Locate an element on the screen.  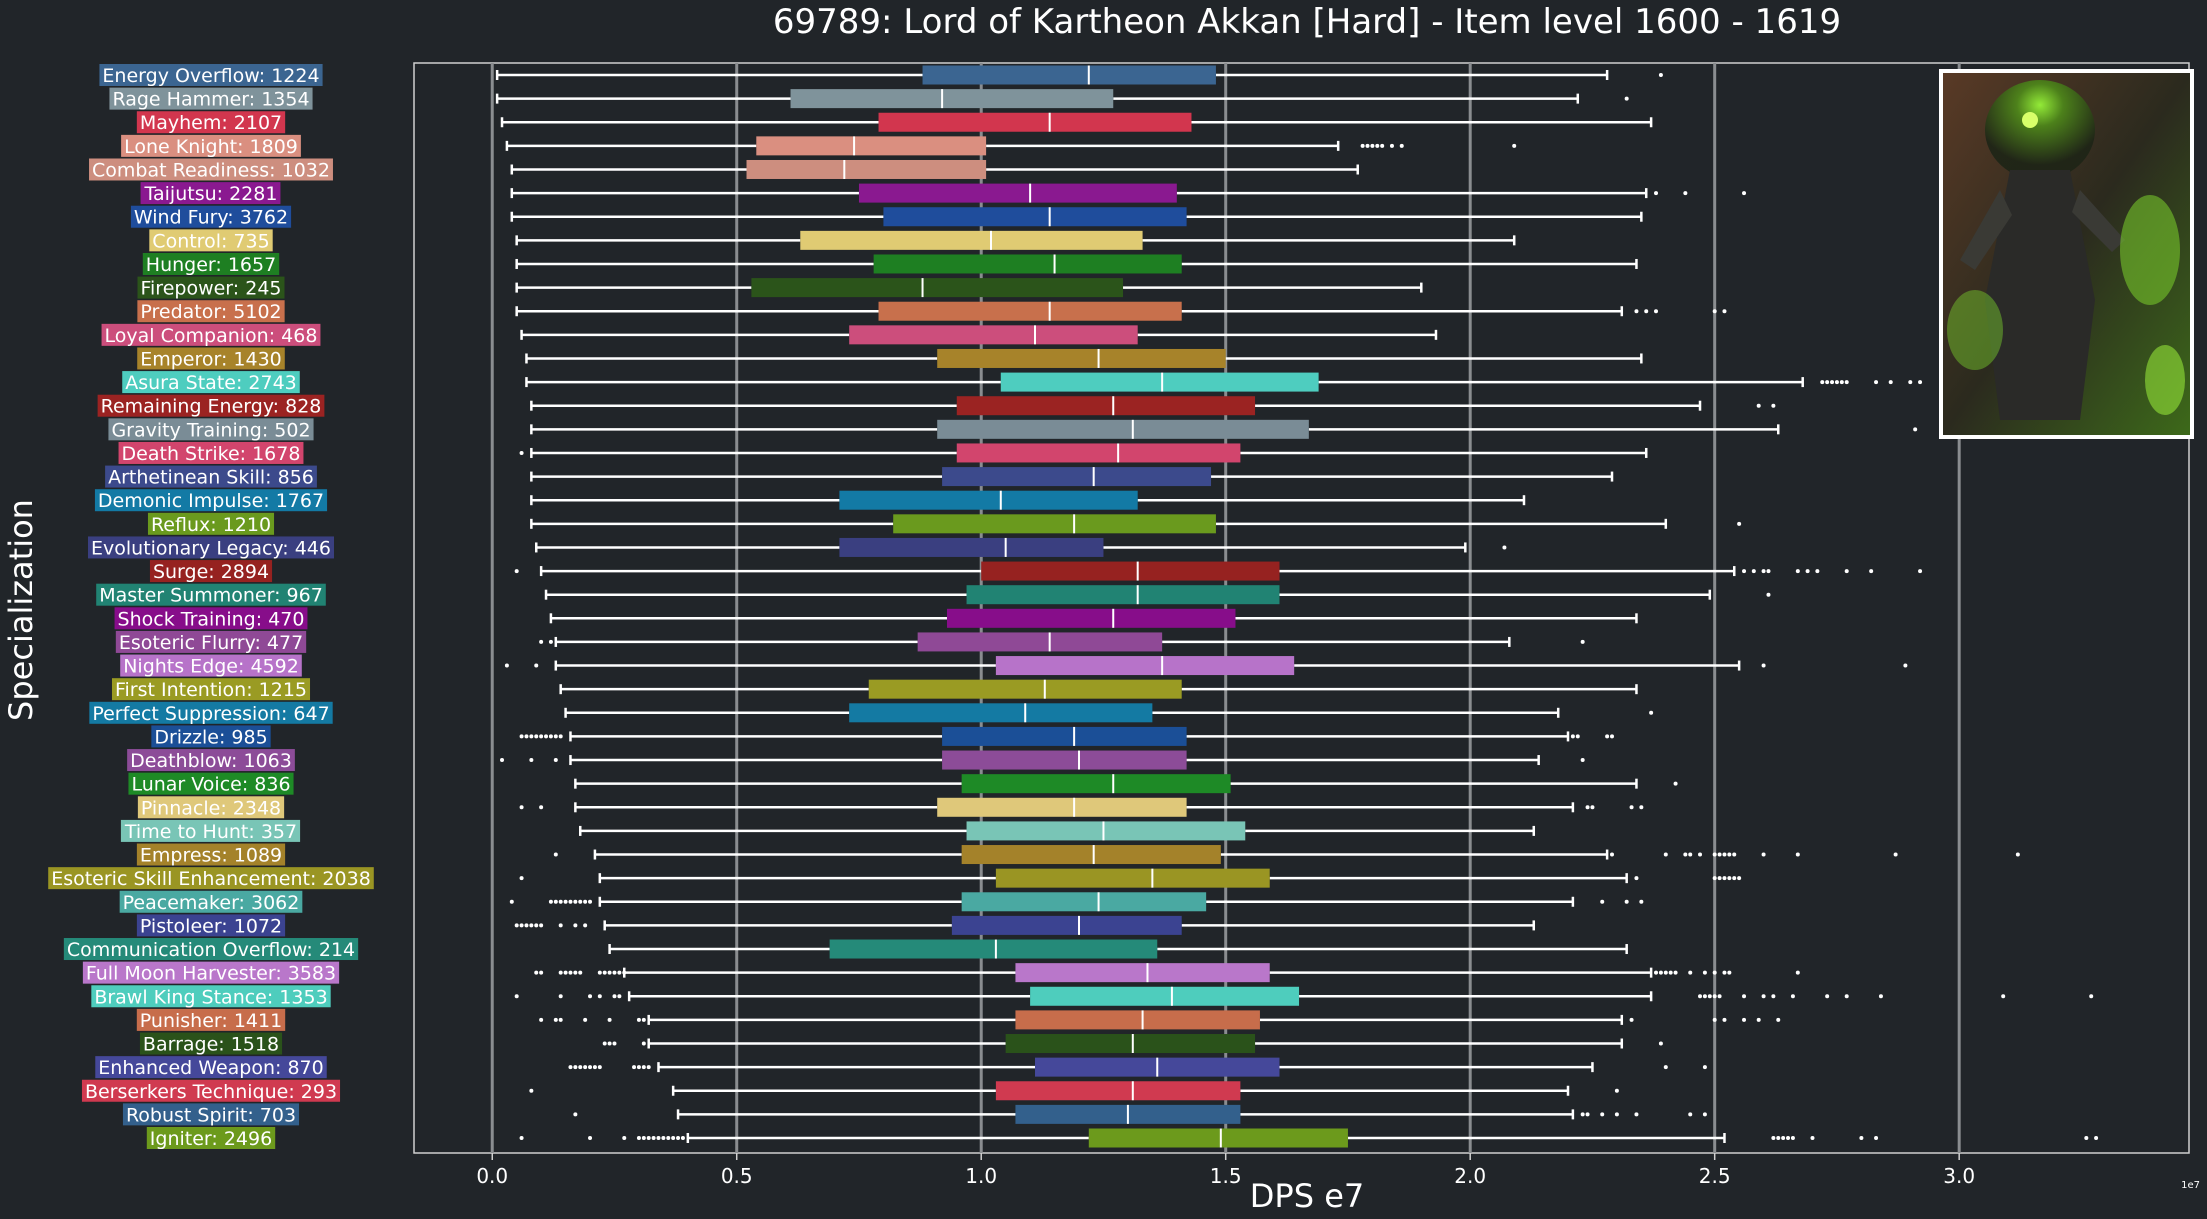
category-label-text: Barrage: 1518 is located at coordinates (211, 1045).